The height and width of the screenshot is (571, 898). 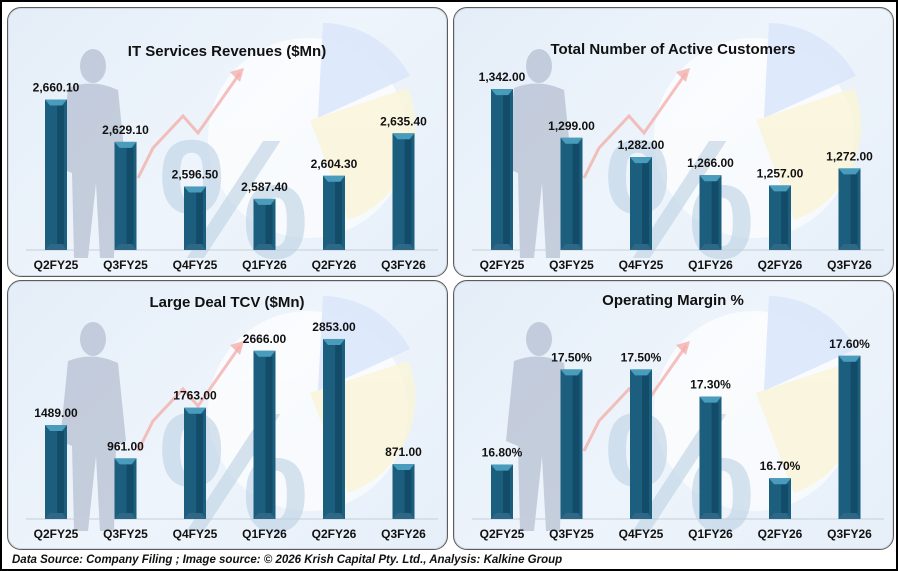 I want to click on data-label: 2,587.40, so click(x=264, y=187).